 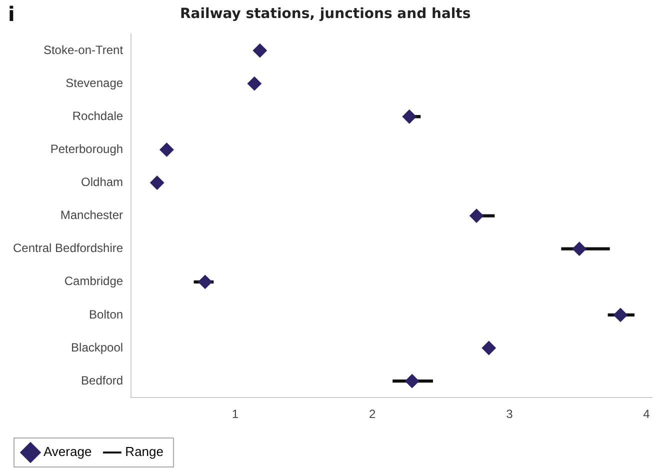 What do you see at coordinates (102, 182) in the screenshot?
I see `y-tick-label: Oldham` at bounding box center [102, 182].